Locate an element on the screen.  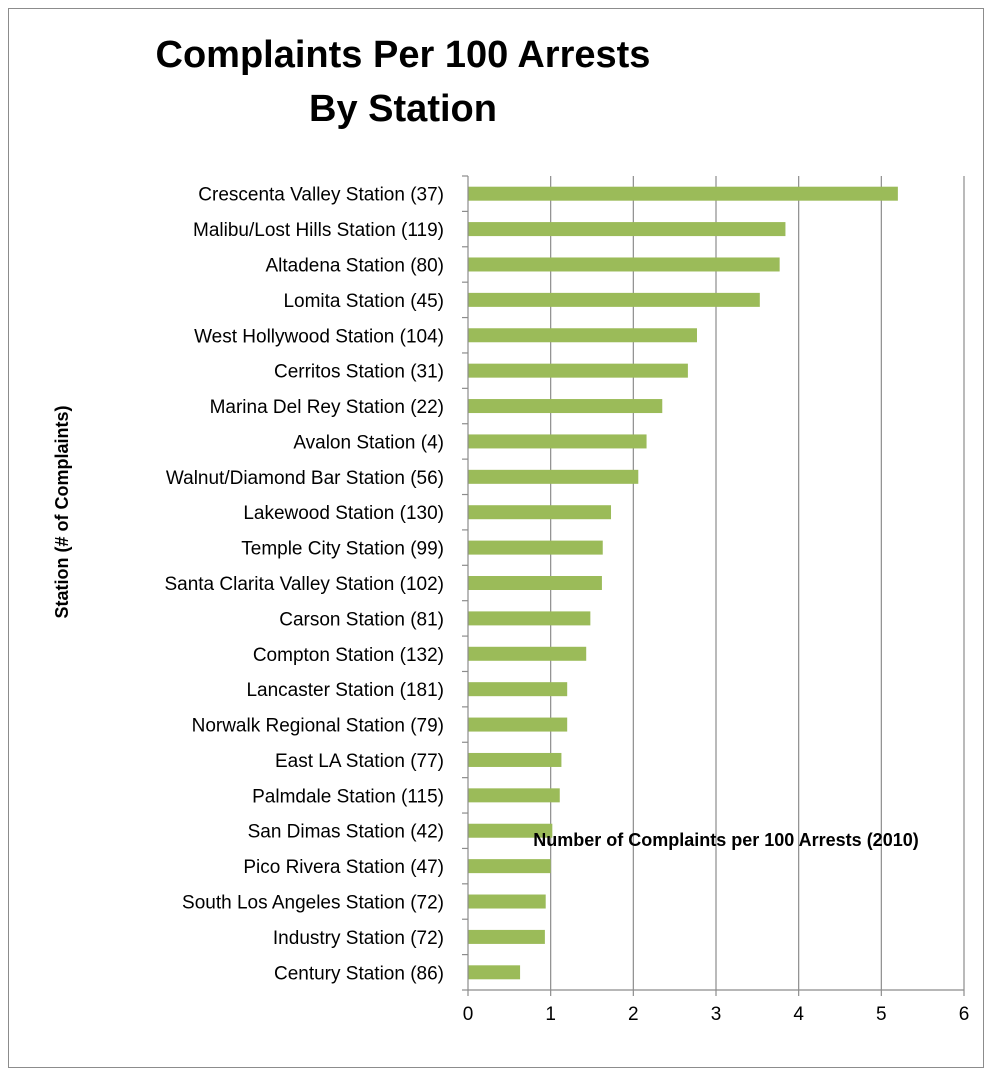
x-tick-label-6: 6 is located at coordinates (964, 1014).